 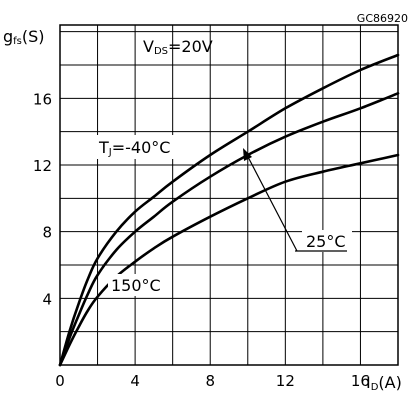 I want to click on label-25c: 25°C, so click(x=326, y=241).